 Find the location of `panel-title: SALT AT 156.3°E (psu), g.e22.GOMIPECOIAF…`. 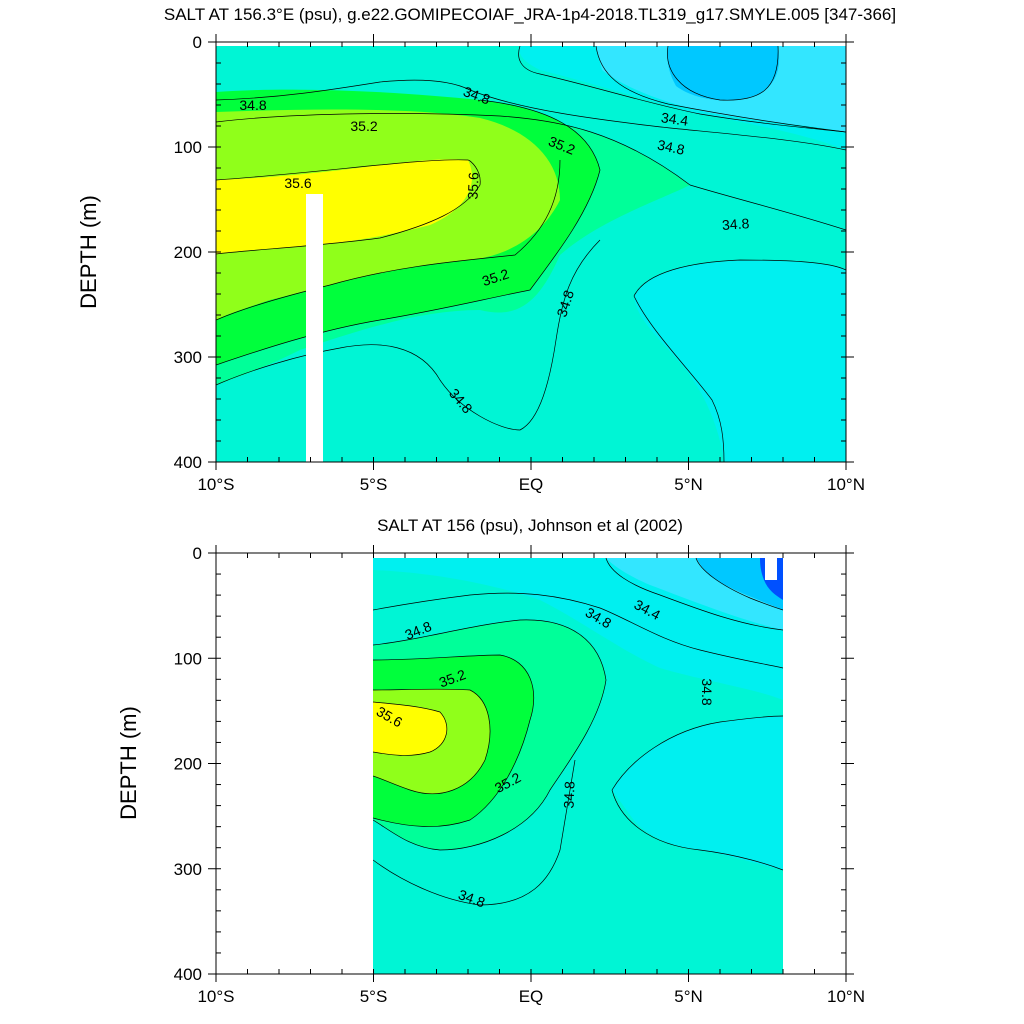

panel-title: SALT AT 156.3°E (psu), g.e22.GOMIPECOIAF… is located at coordinates (530, 14).